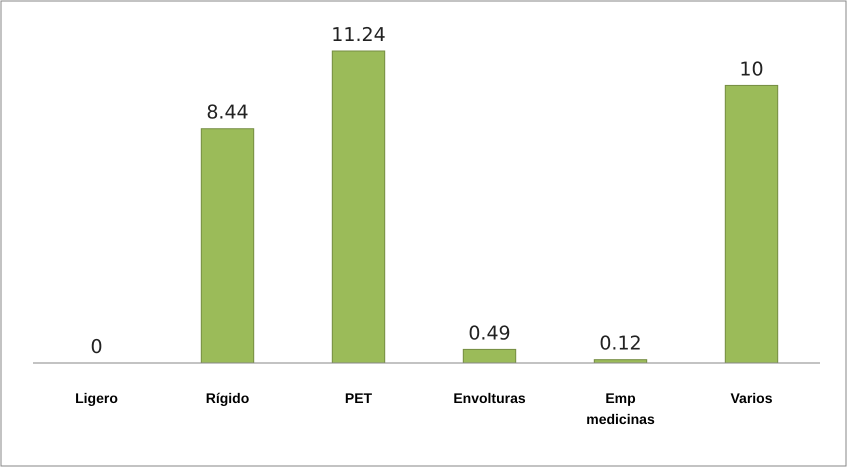  Describe the element at coordinates (358, 398) in the screenshot. I see `x-tick-label: PET` at that location.